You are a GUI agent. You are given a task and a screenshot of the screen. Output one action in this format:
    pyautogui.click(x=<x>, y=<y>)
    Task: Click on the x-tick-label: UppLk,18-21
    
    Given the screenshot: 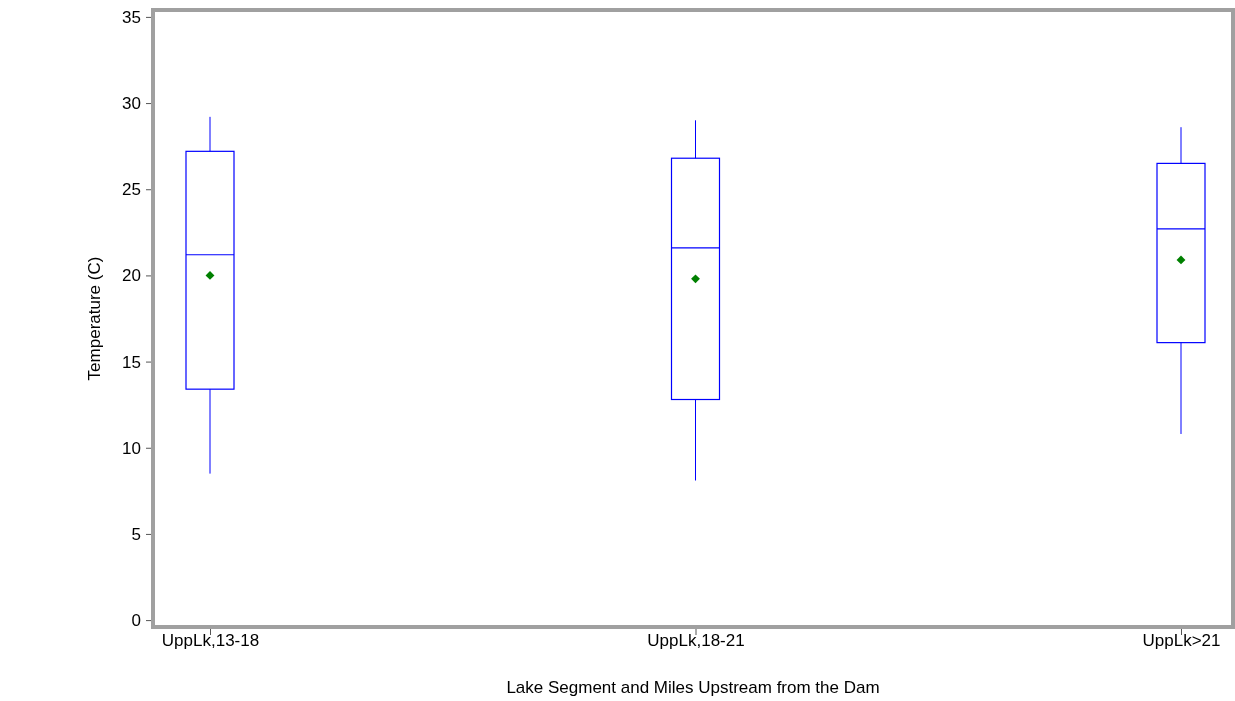 What is the action you would take?
    pyautogui.click(x=696, y=640)
    